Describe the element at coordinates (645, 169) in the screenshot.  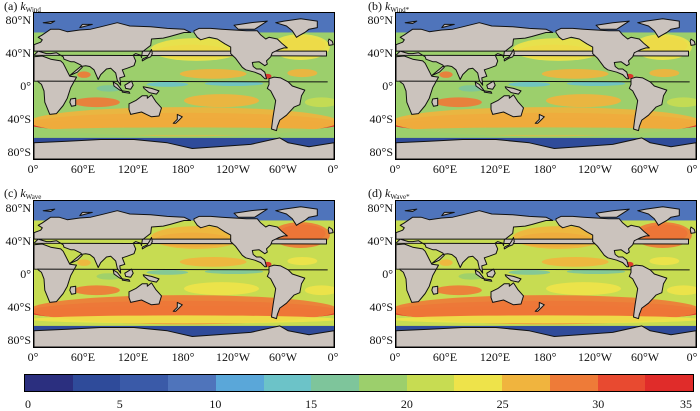
I see `longitude-tick-label: 60°W` at that location.